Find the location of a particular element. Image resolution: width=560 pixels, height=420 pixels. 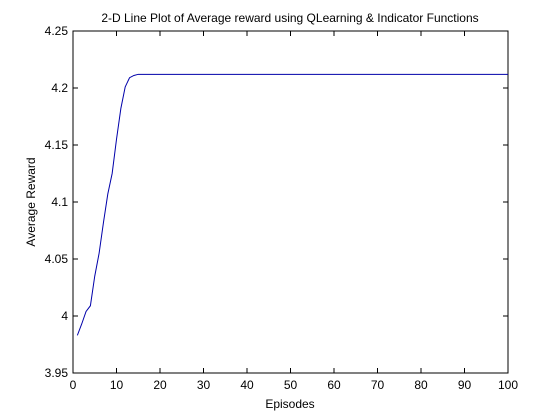

y-tick-label: 4.05 is located at coordinates (57, 259).